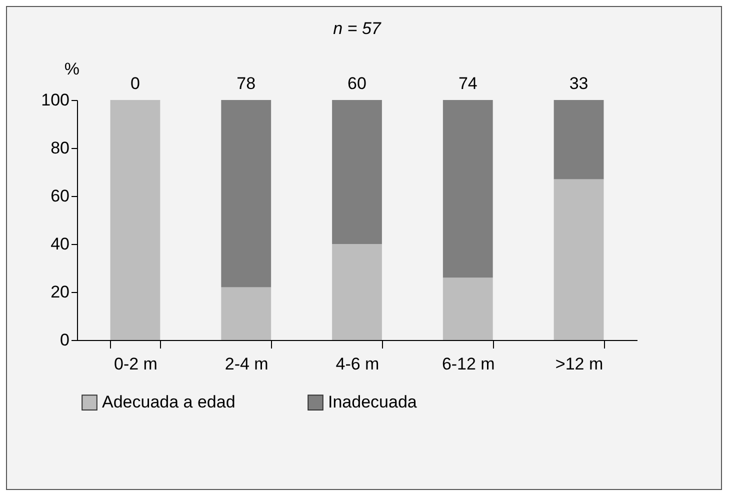 This screenshot has width=732, height=500. I want to click on y-tick-label: 60, so click(60, 196).